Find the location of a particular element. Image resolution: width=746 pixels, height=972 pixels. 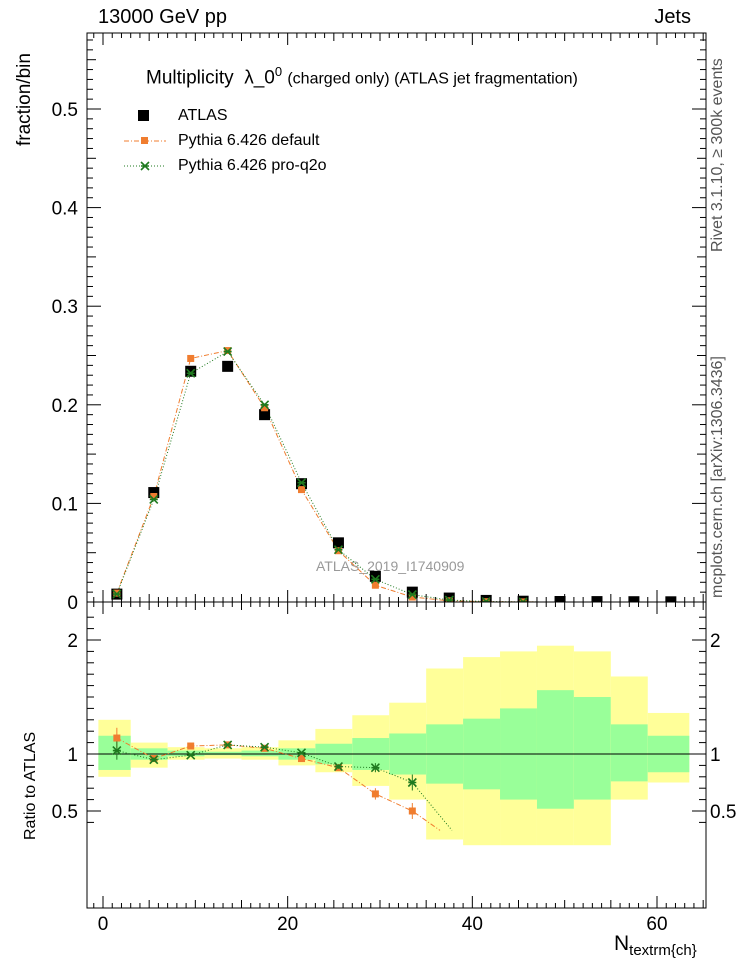

legend-label-atlas: ATLAS is located at coordinates (203, 115).